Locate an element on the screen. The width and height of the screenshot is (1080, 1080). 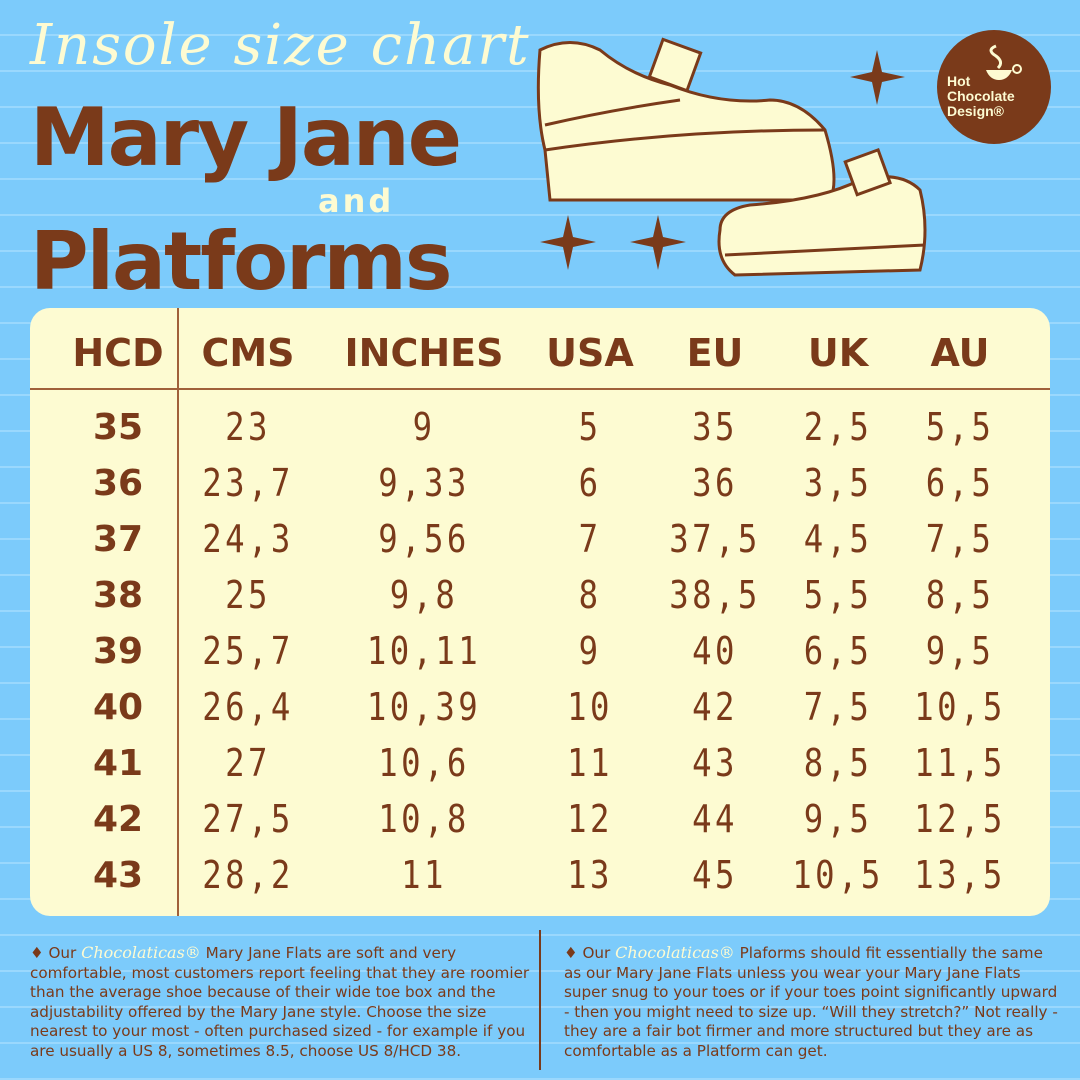
table-cell-hcd: 40 is located at coordinates (118, 708).